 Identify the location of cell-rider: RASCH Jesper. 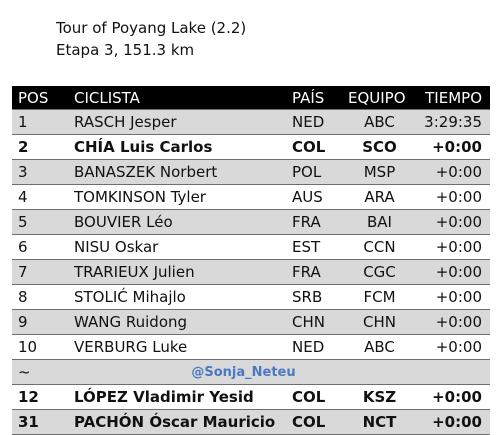
(125, 122).